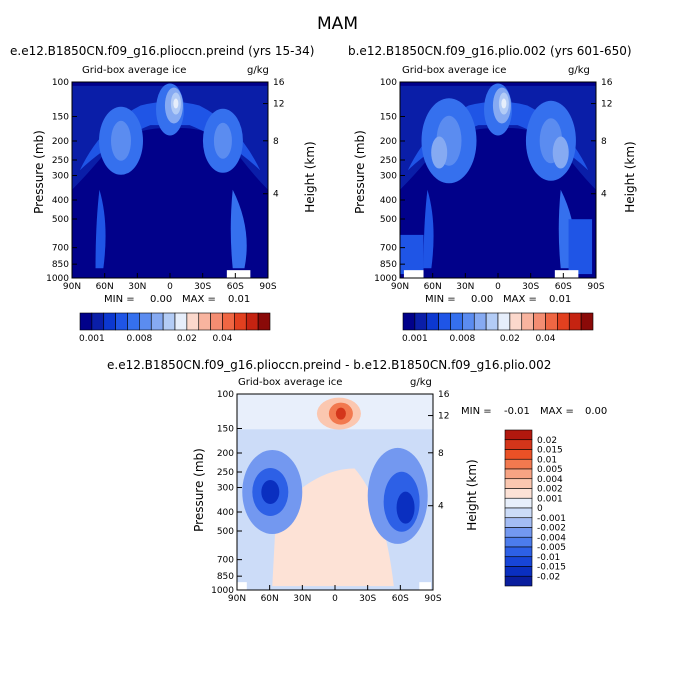  I want to click on y-tick-label: 850, so click(225, 577).